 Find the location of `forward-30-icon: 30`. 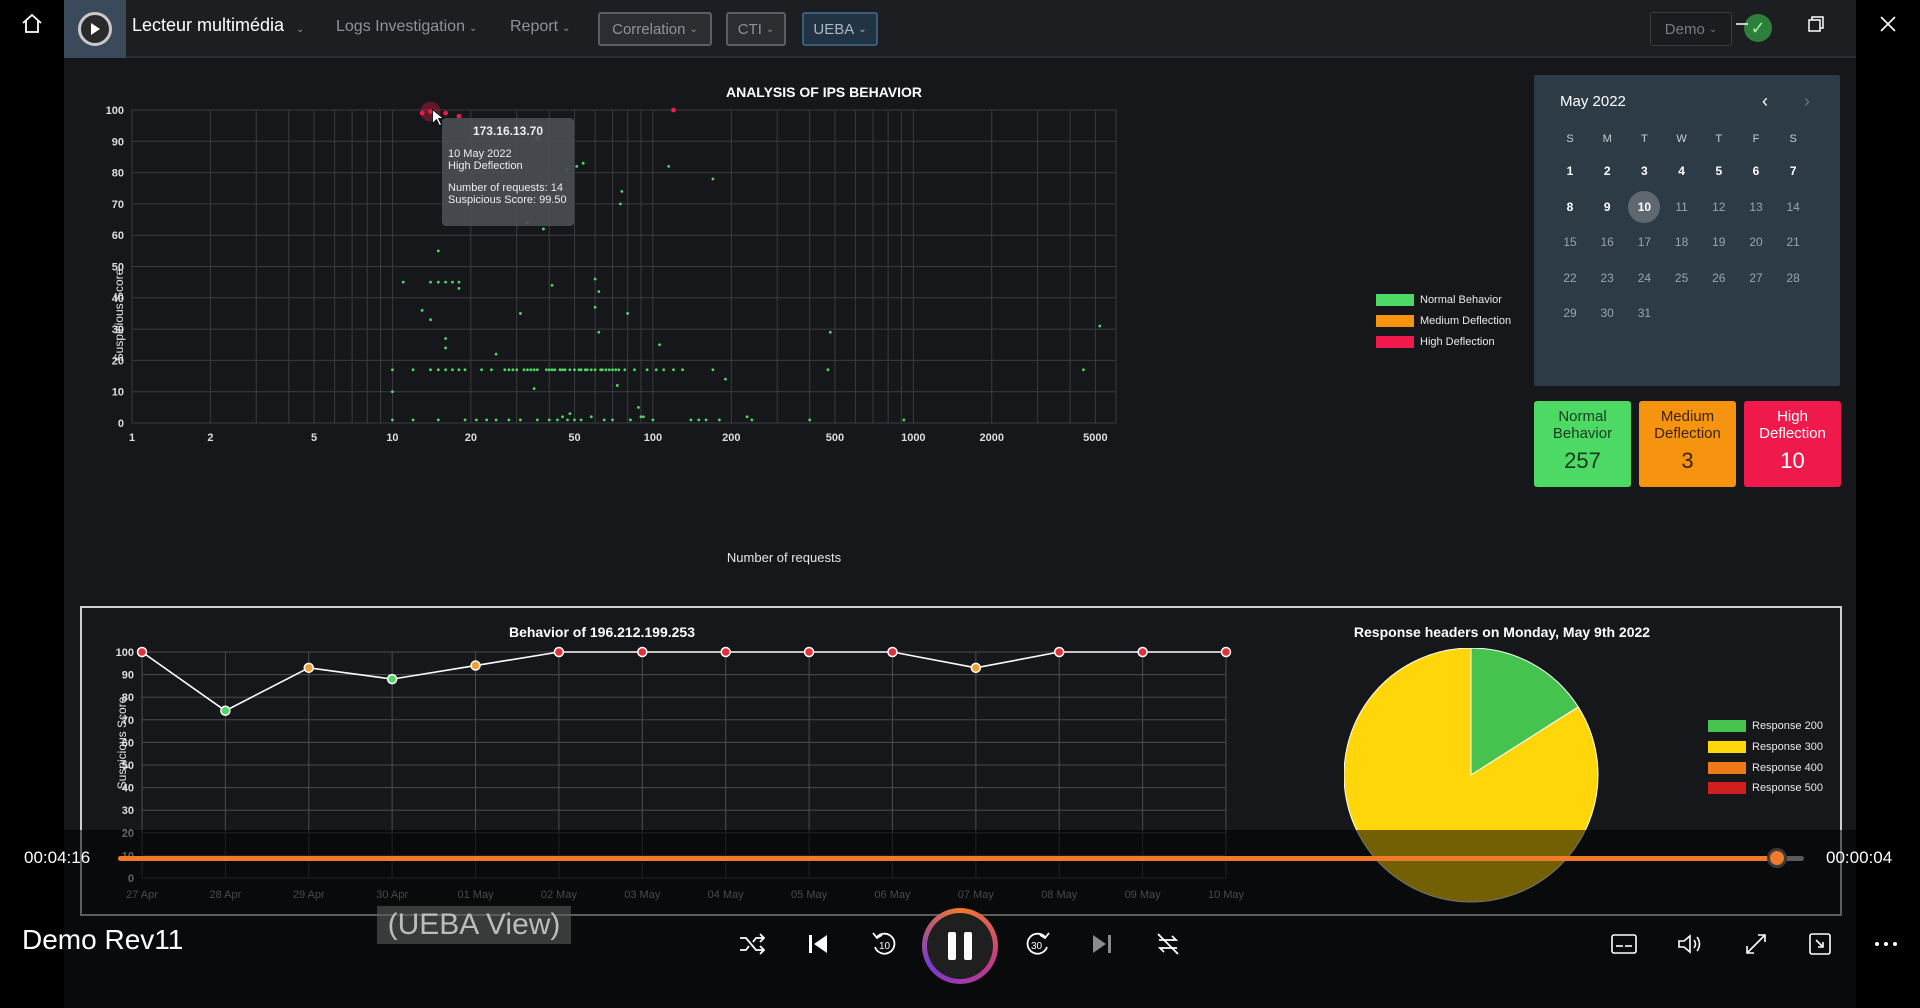

forward-30-icon: 30 is located at coordinates (1038, 944).